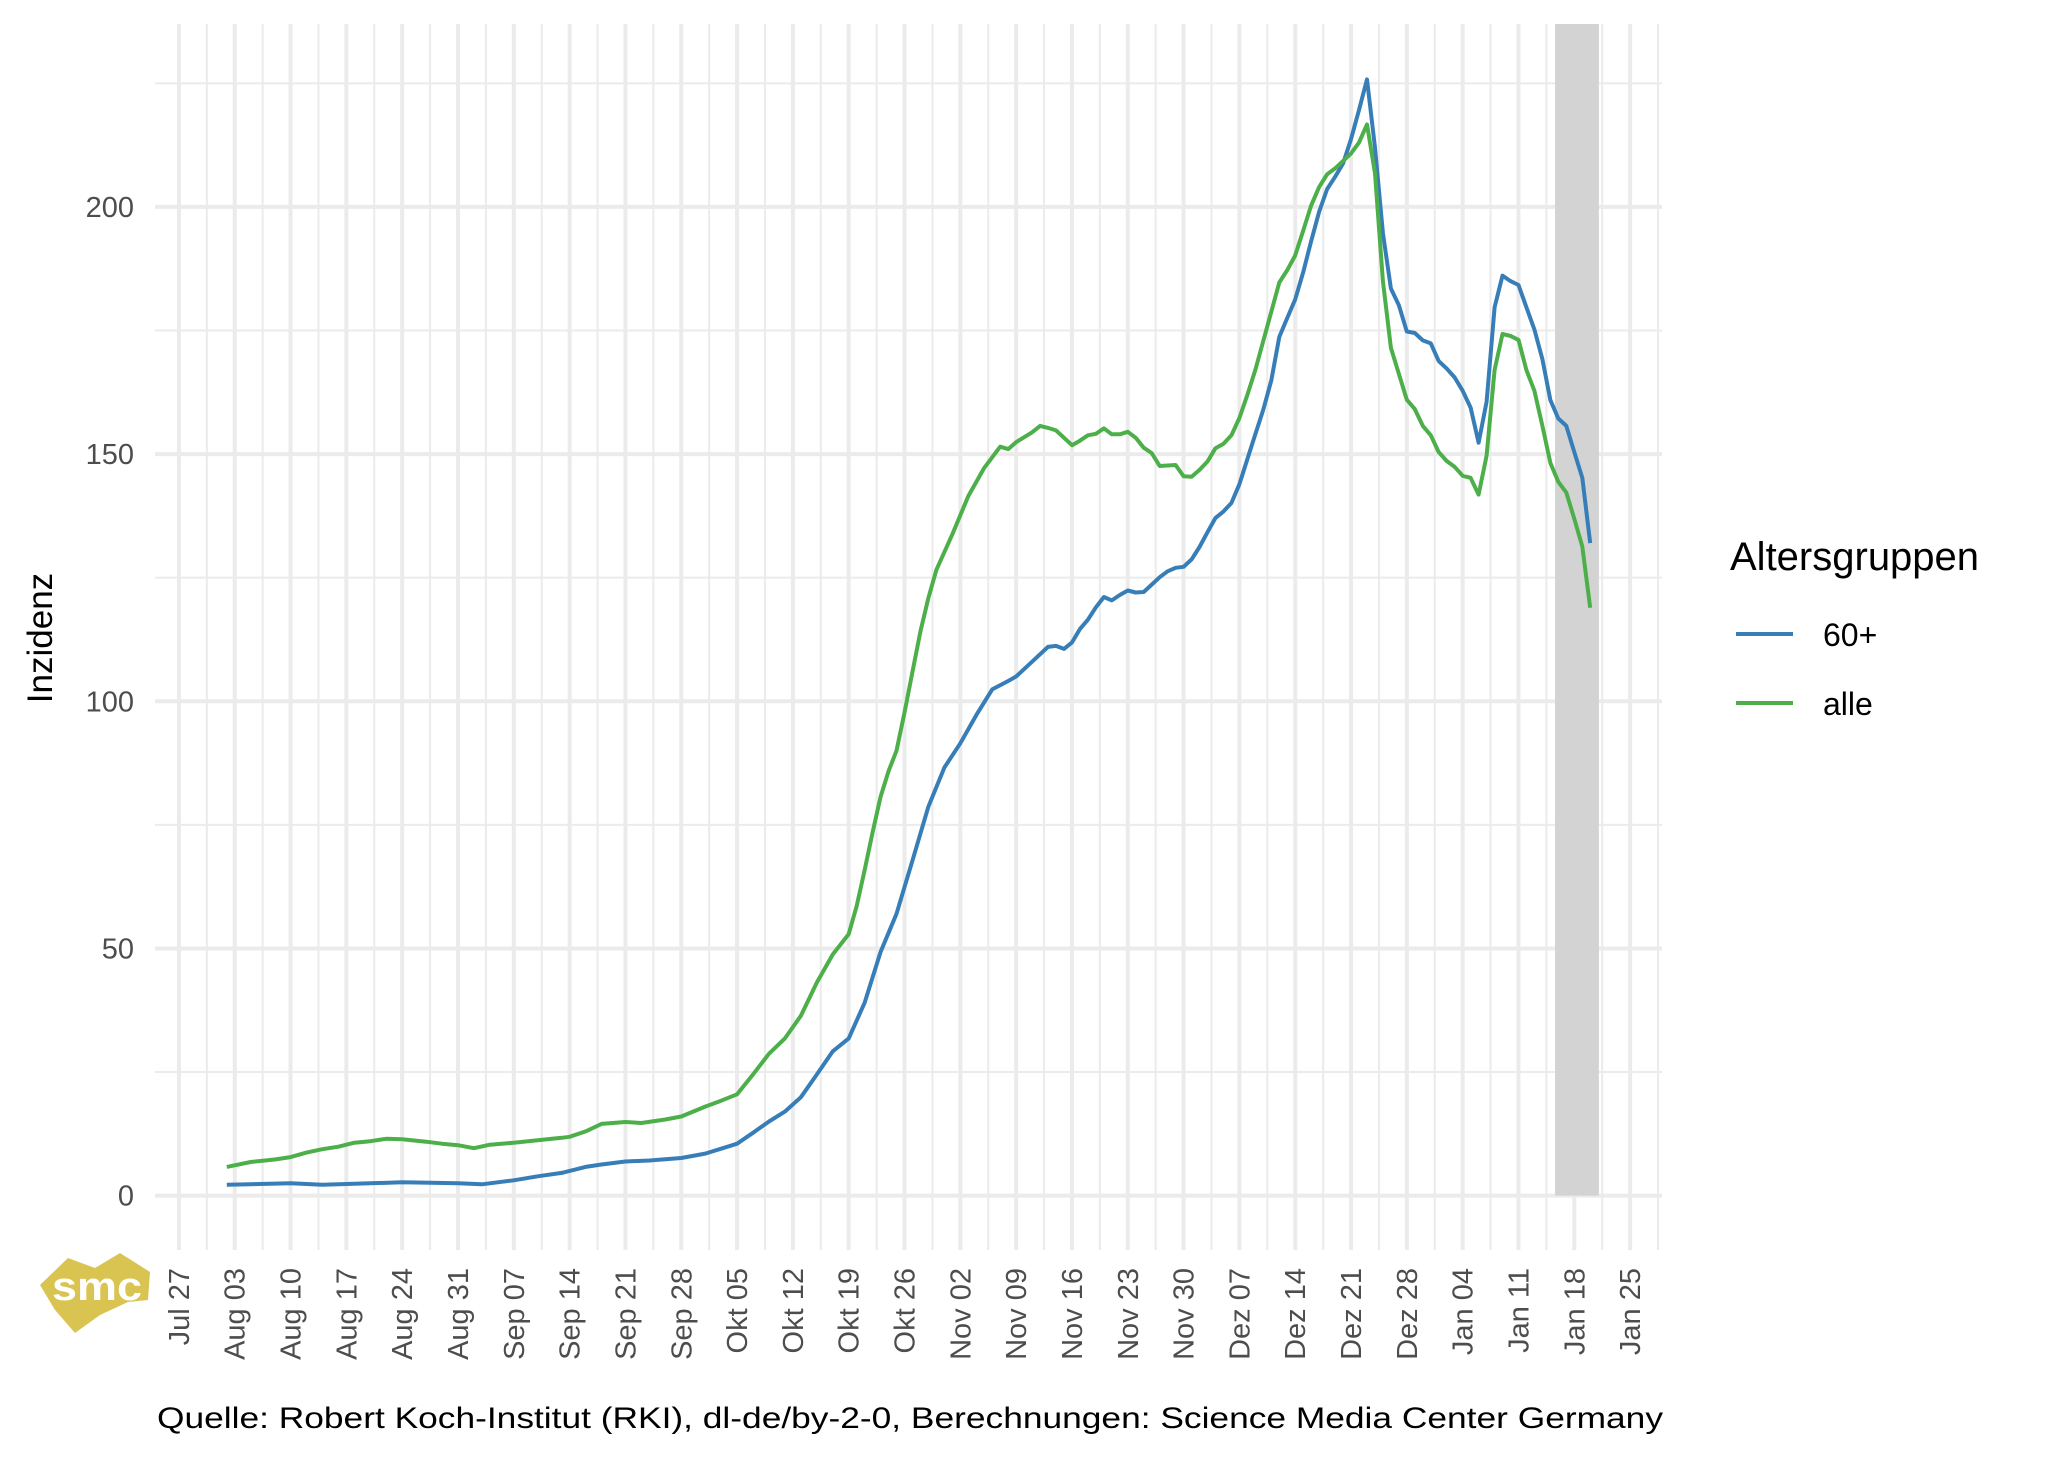 This screenshot has width=2048, height=1462. What do you see at coordinates (1850, 635) in the screenshot?
I see `legend-label-60plus: 60+` at bounding box center [1850, 635].